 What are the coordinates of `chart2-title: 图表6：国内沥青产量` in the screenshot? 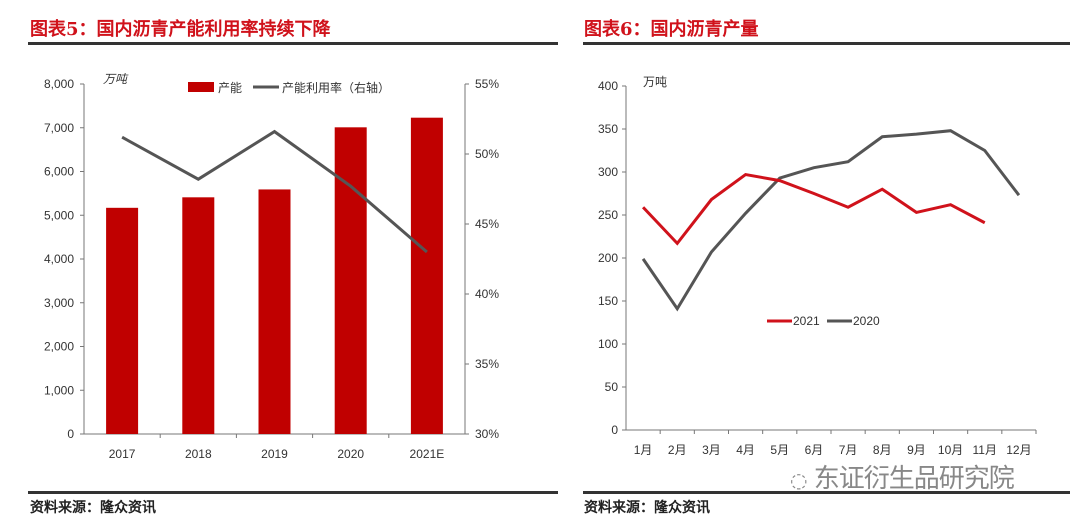 It's located at (671, 29).